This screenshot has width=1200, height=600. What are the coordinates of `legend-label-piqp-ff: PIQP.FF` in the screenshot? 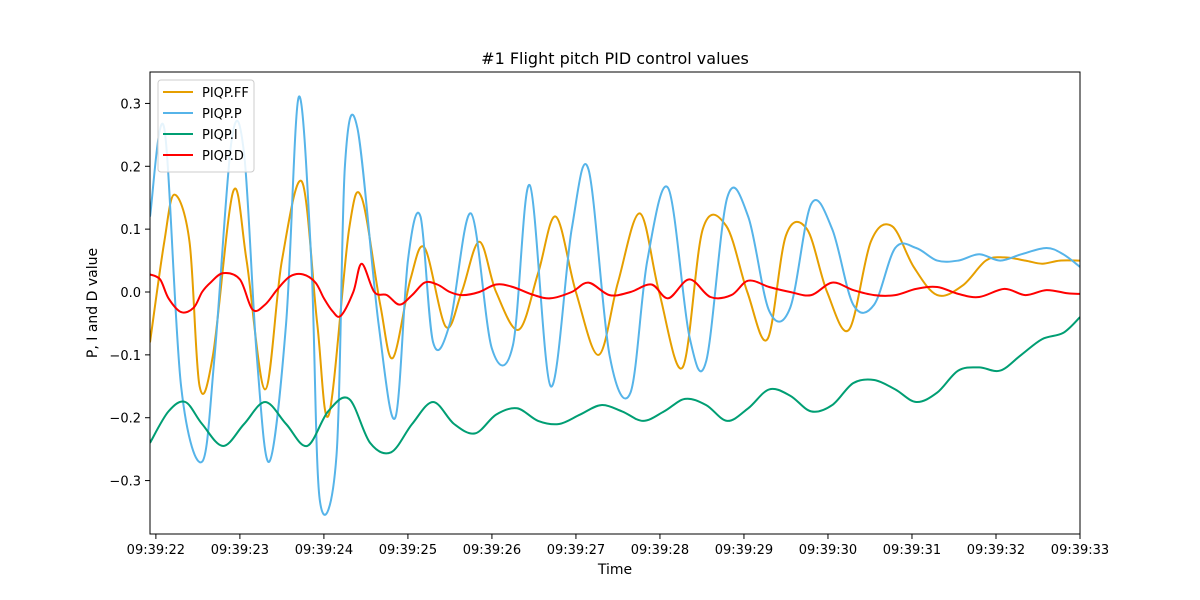 It's located at (225, 93).